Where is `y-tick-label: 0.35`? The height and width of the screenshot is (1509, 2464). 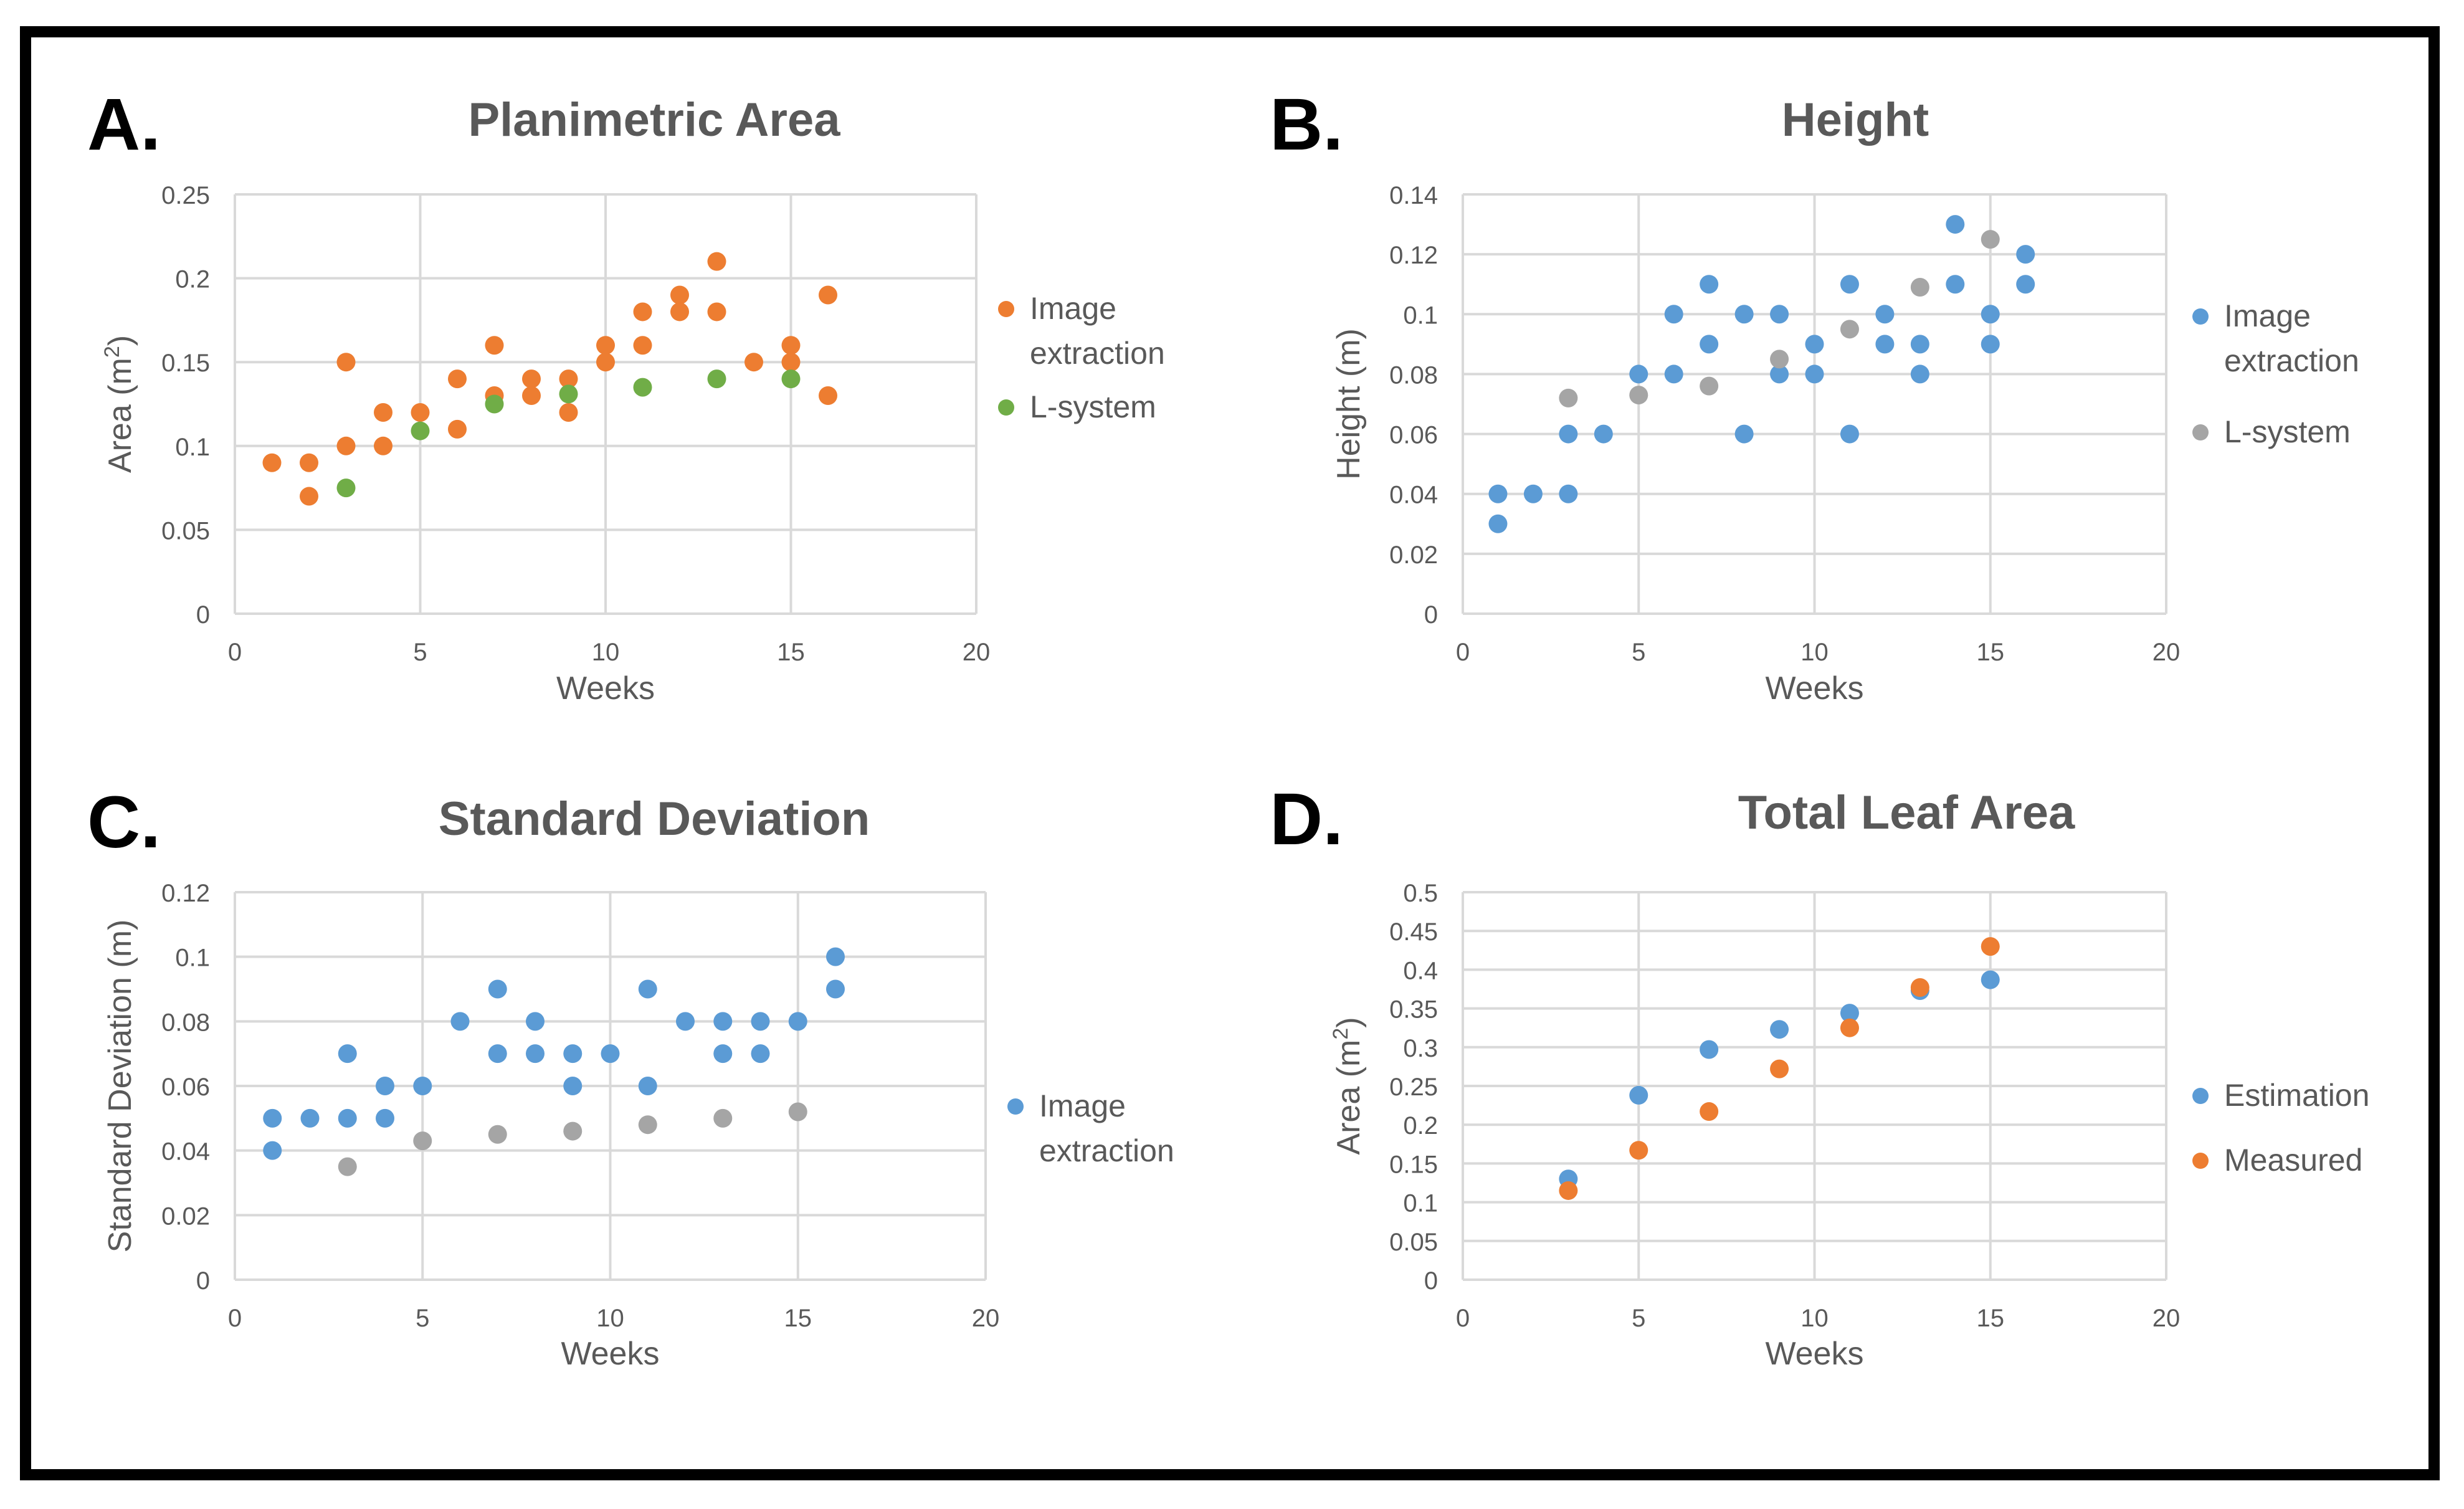 y-tick-label: 0.35 is located at coordinates (1413, 1010).